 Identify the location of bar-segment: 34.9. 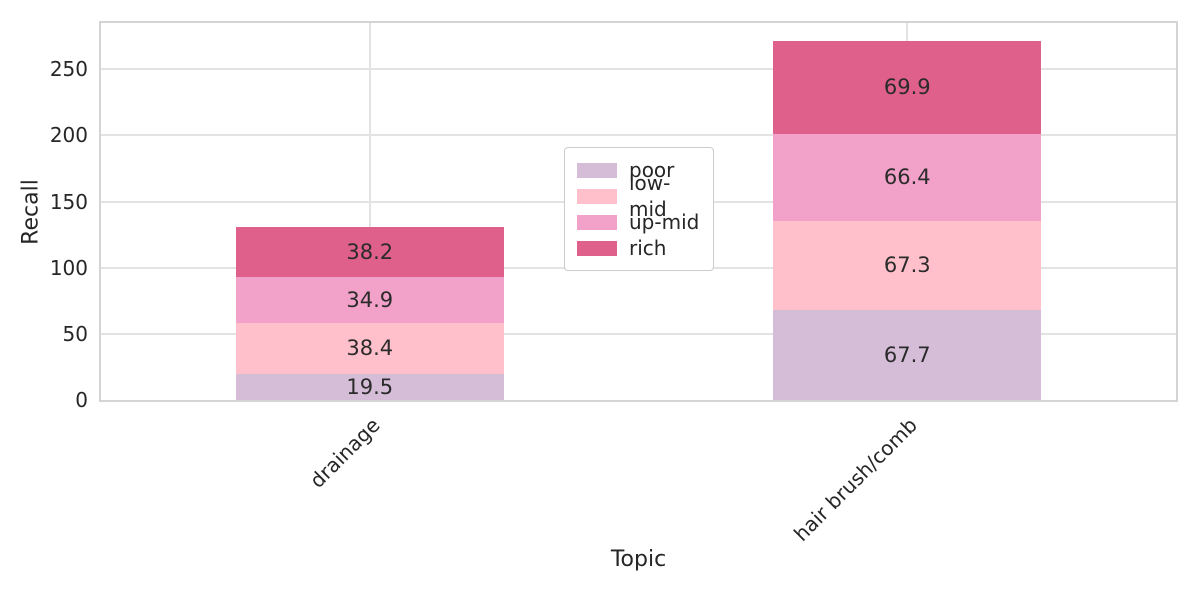
(369, 300).